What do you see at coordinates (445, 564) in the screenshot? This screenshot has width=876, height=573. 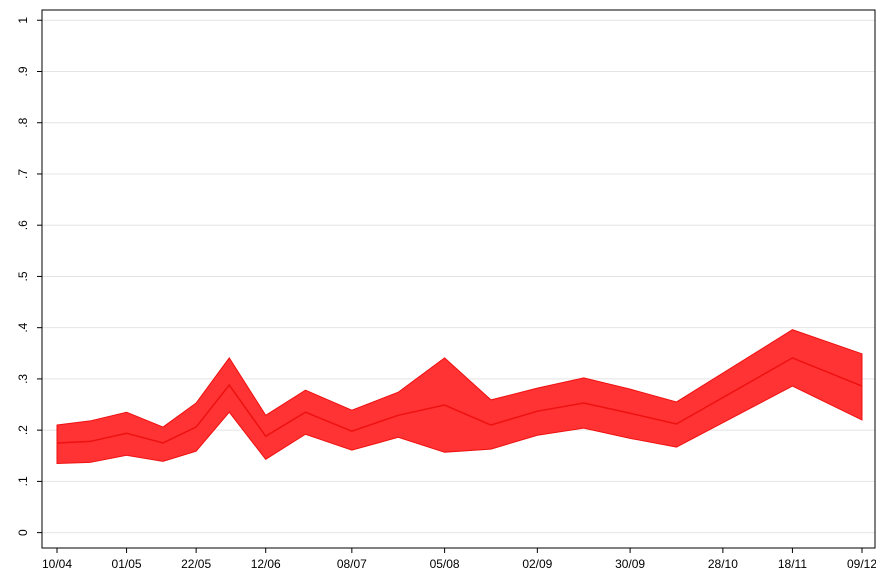 I see `x-tick-label: 05/08` at bounding box center [445, 564].